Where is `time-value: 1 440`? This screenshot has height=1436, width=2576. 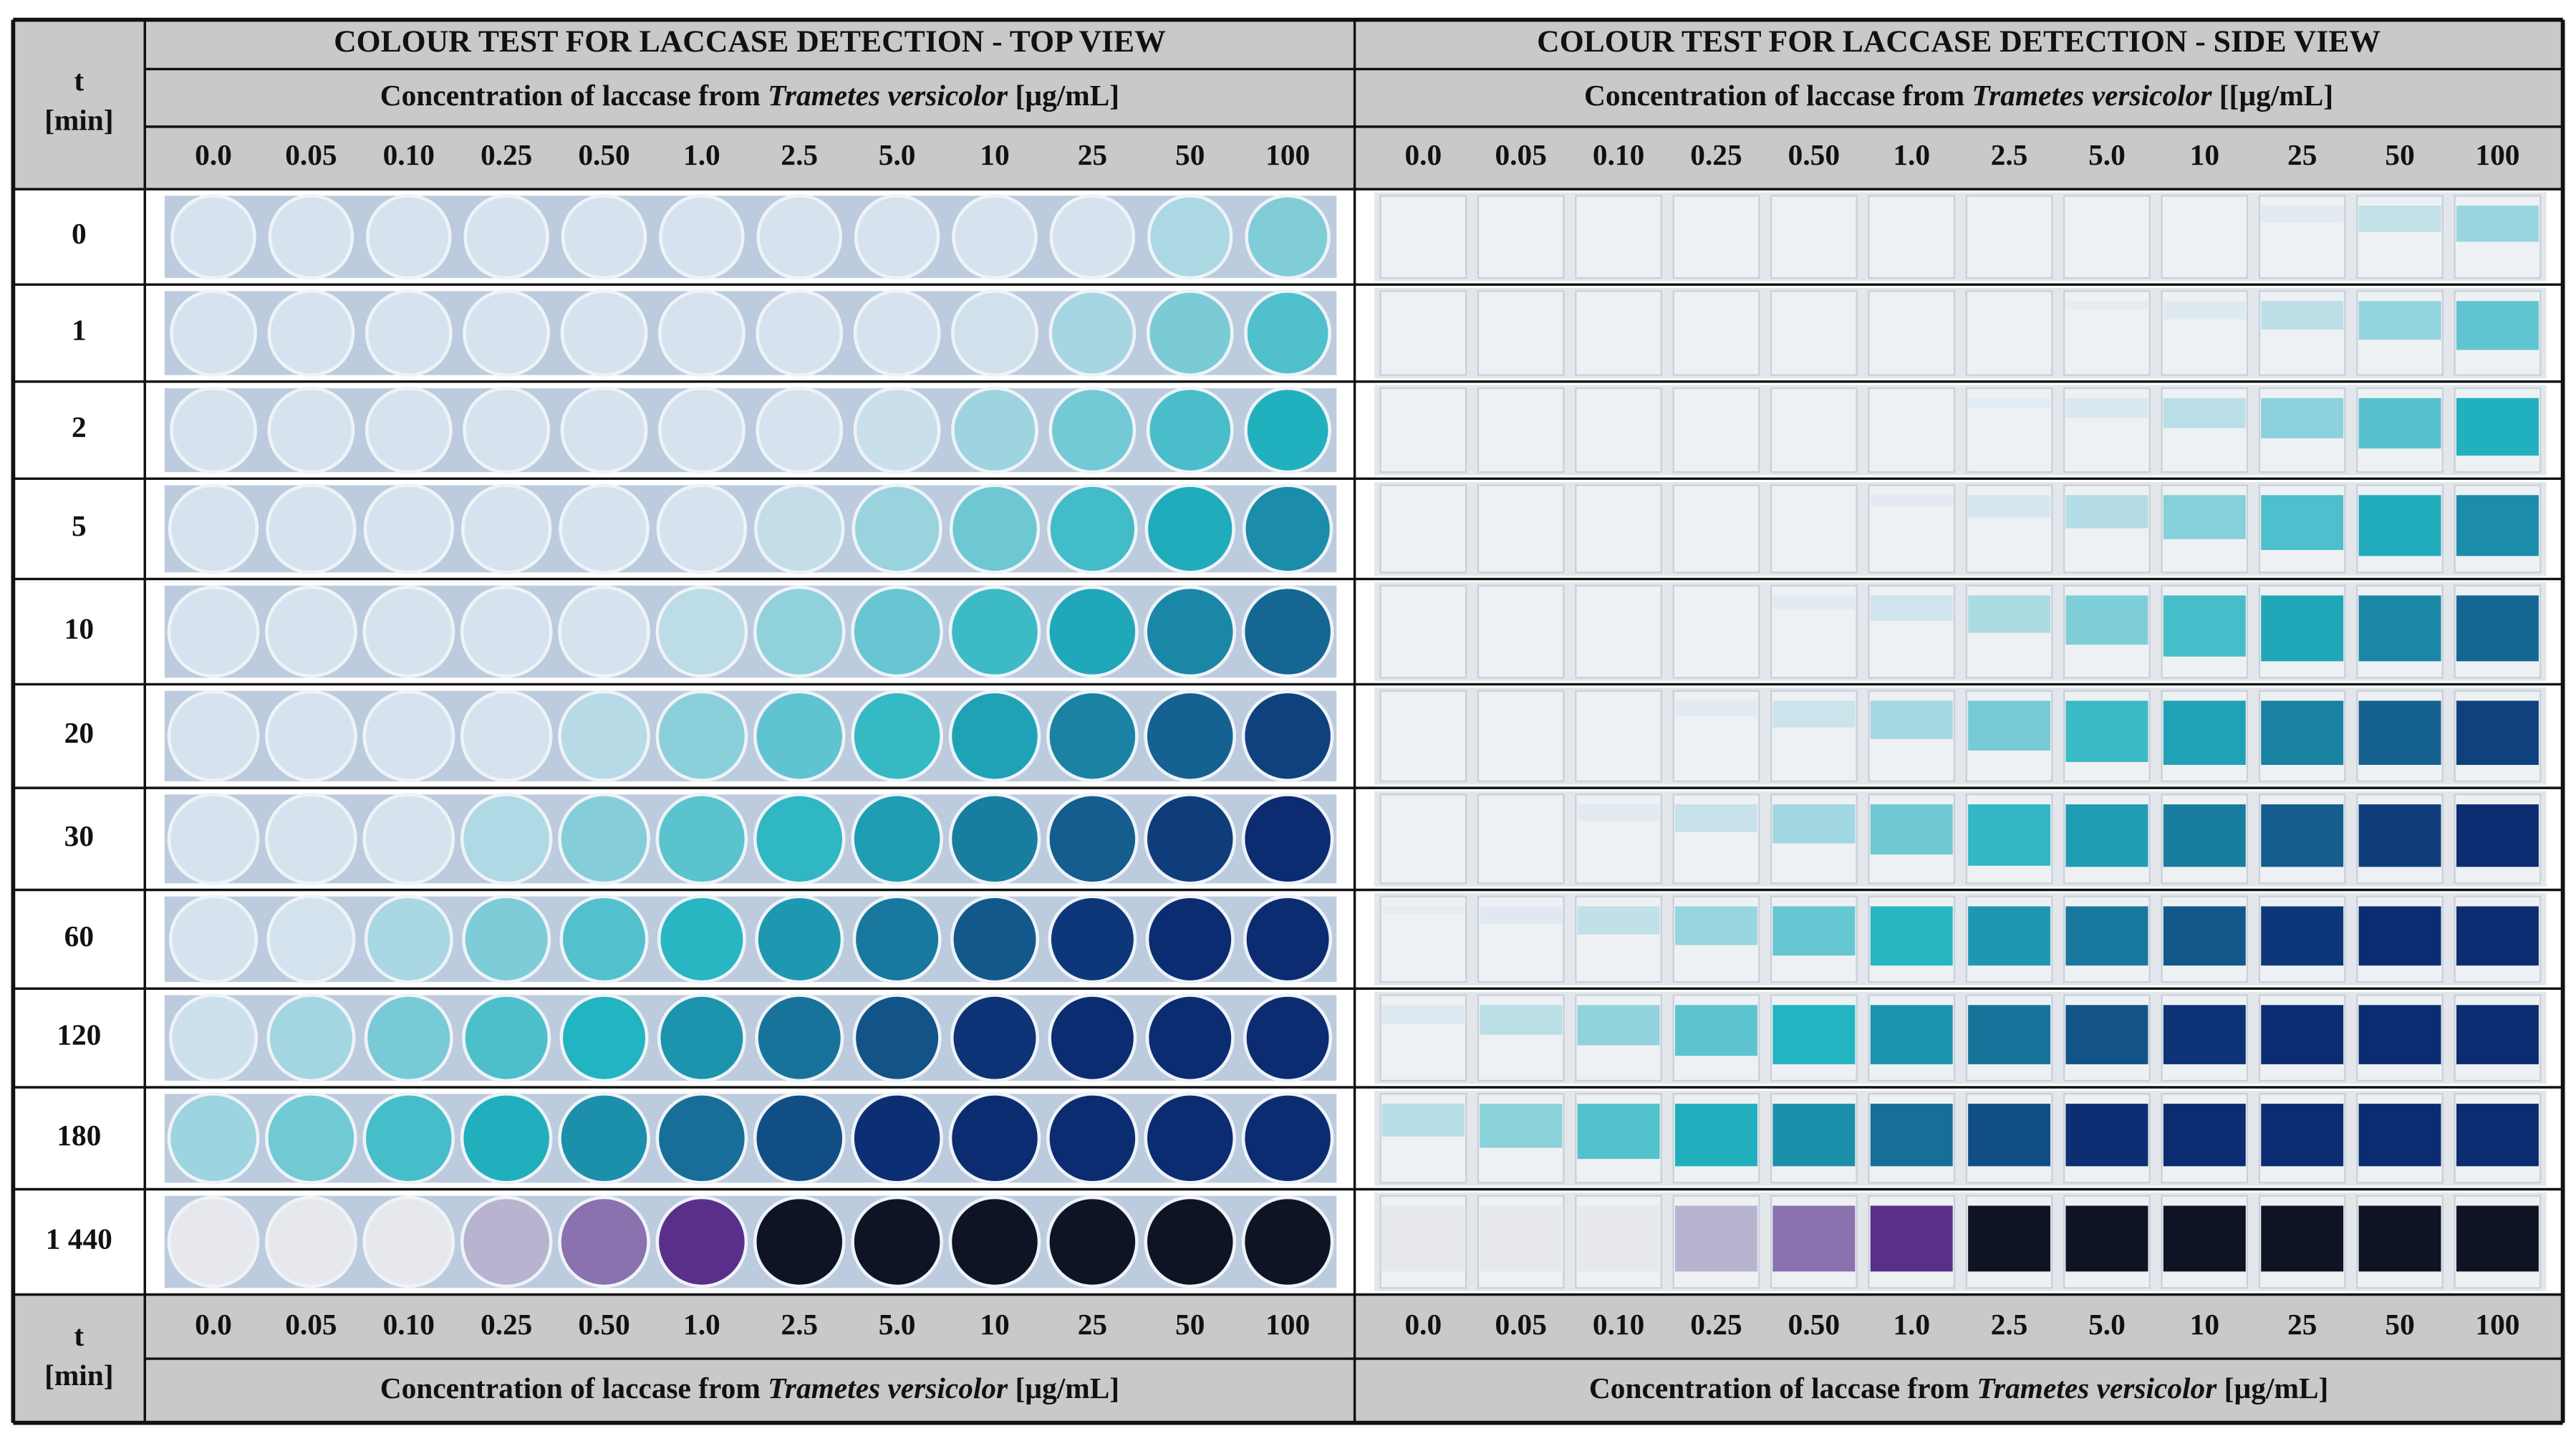 time-value: 1 440 is located at coordinates (79, 1238).